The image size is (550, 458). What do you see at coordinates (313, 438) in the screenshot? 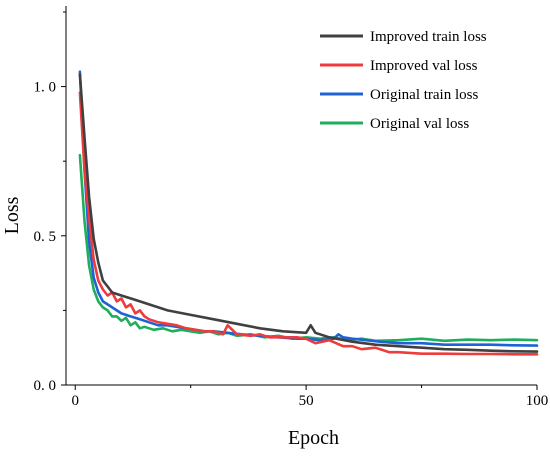
I see `x-axis-title: Epoch` at bounding box center [313, 438].